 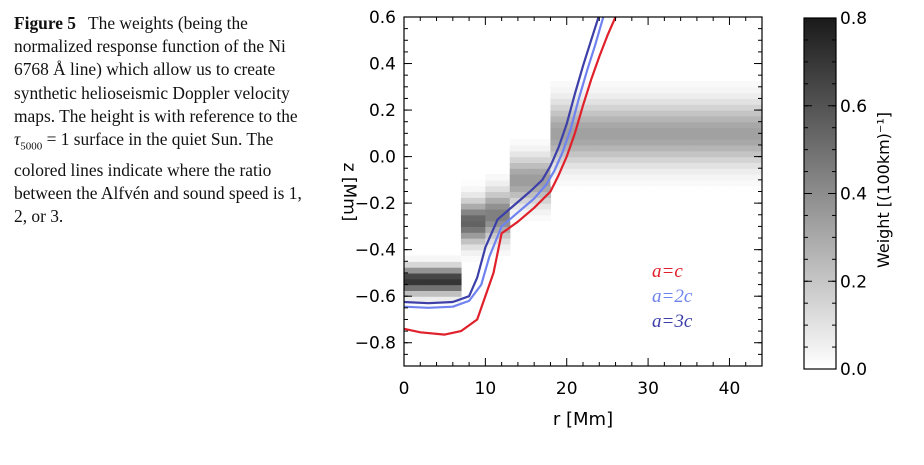 I want to click on y-tick-label: −0.8, so click(x=375, y=344).